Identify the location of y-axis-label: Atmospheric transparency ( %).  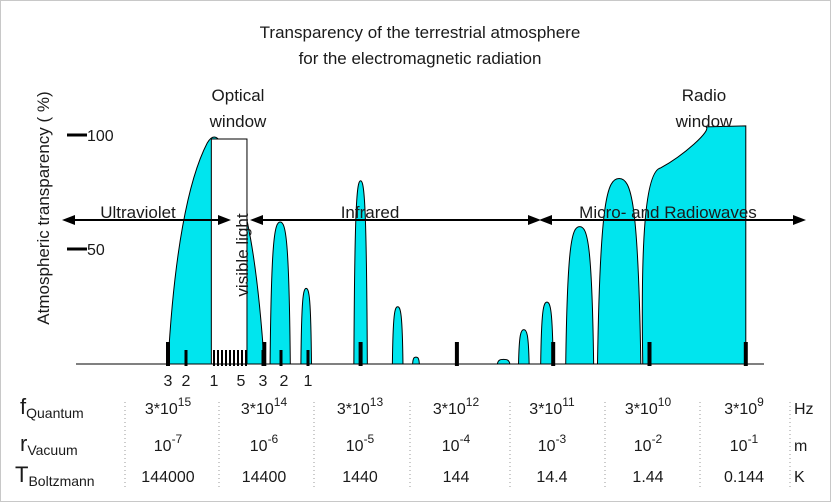
(43, 207).